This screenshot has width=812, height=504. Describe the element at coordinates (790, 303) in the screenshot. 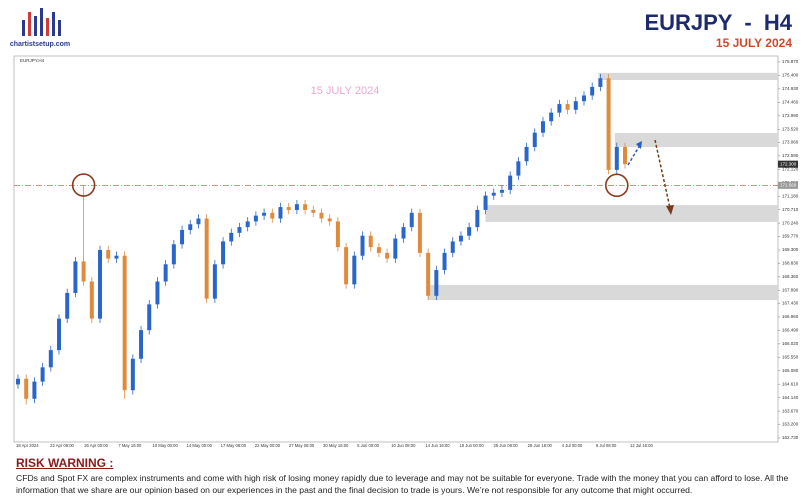

I see `y-tick-label: 167.430` at that location.